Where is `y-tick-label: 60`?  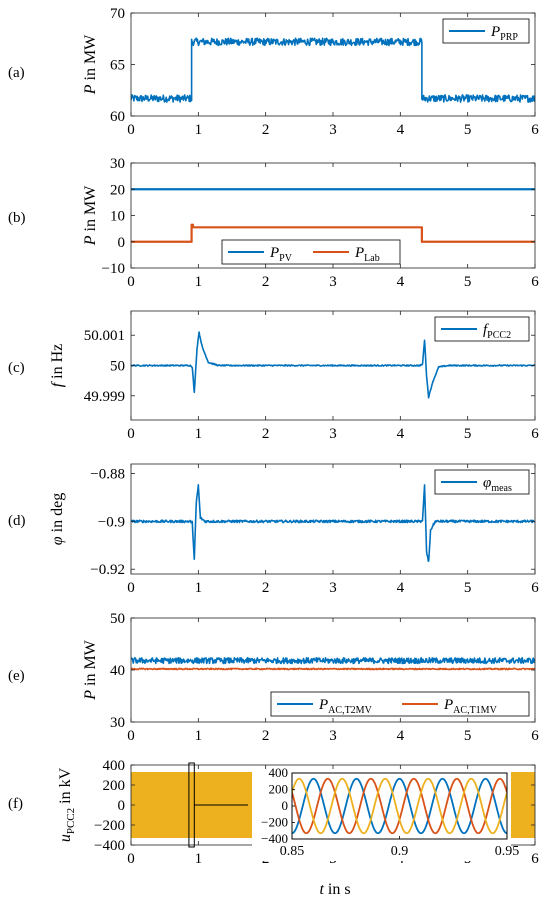 y-tick-label: 60 is located at coordinates (117, 117).